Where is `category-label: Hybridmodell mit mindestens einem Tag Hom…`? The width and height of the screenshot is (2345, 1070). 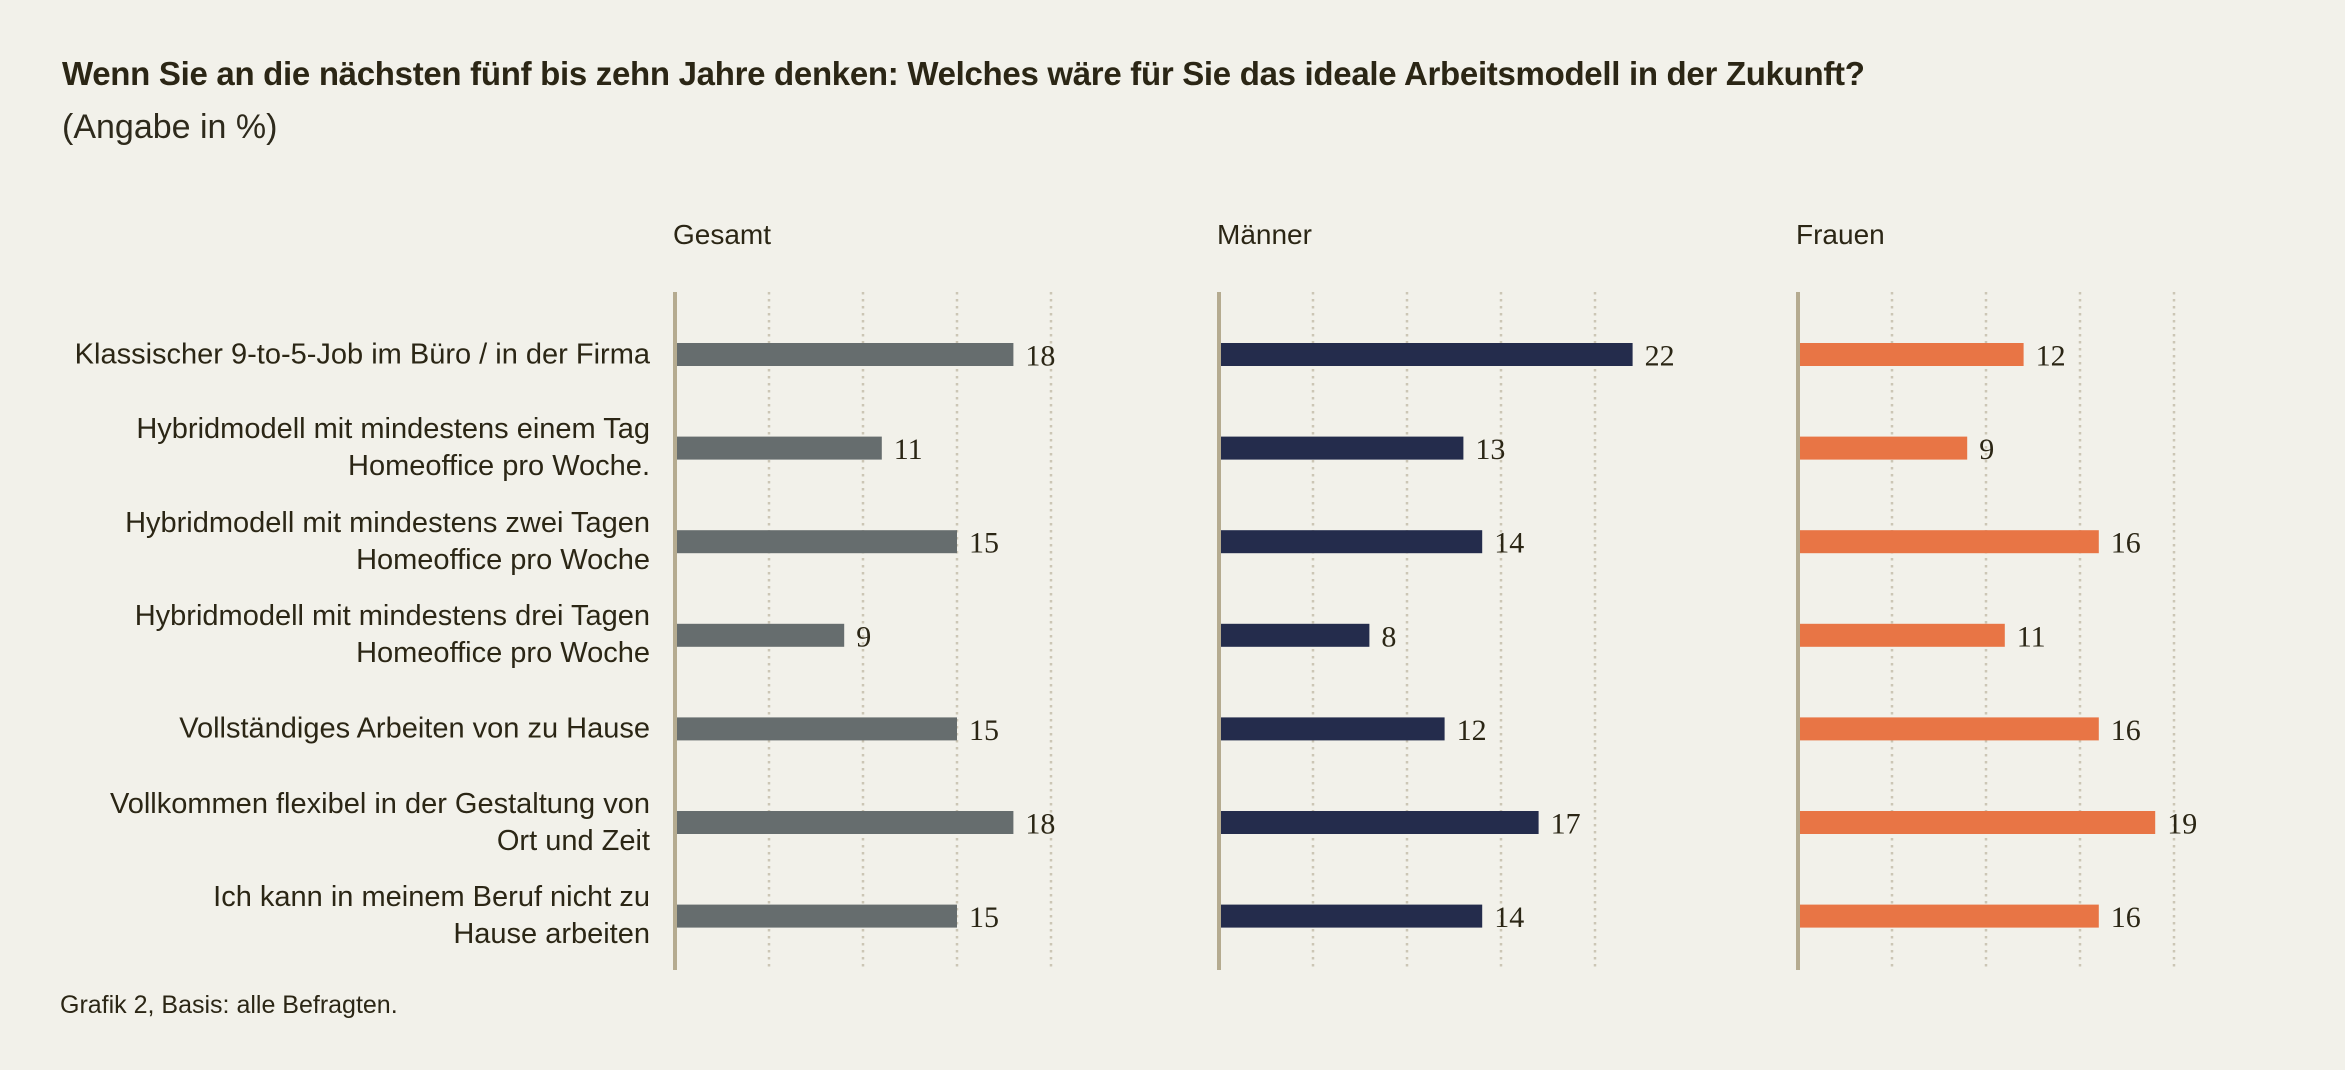 category-label: Hybridmodell mit mindestens einem Tag Hom… is located at coordinates (393, 448).